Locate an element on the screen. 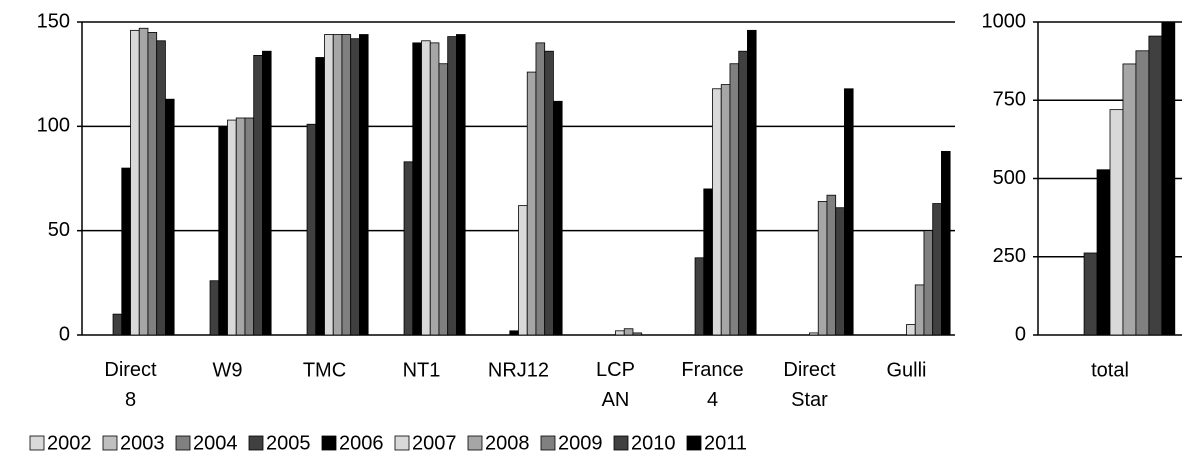 The height and width of the screenshot is (468, 1192). x-tick-label: W9 is located at coordinates (228, 370).